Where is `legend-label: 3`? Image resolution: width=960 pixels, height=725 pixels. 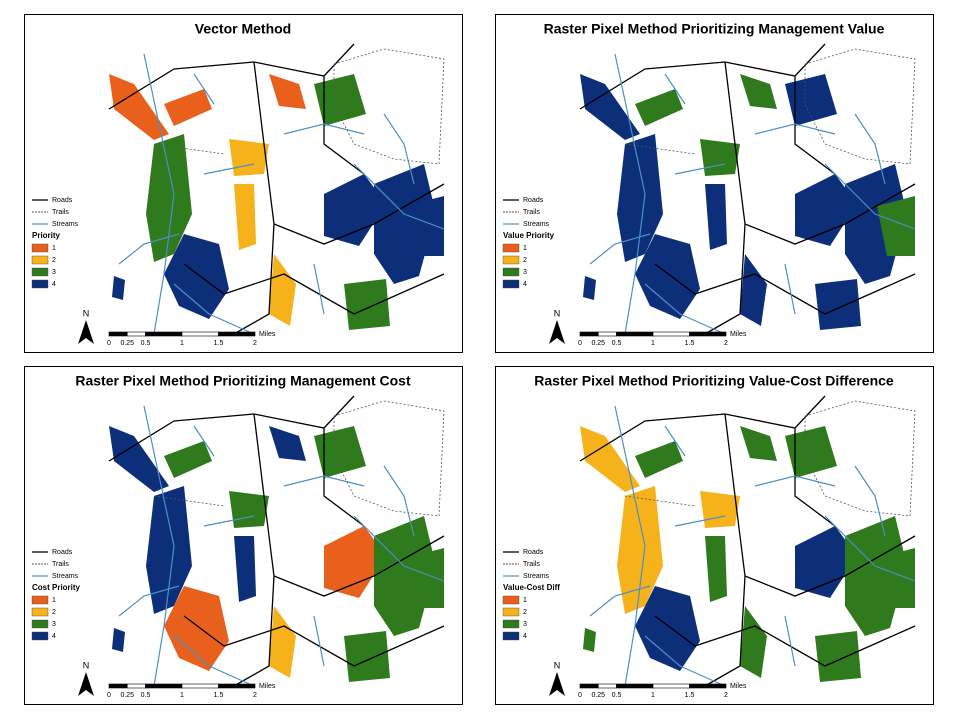
legend-label: 3 is located at coordinates (54, 624).